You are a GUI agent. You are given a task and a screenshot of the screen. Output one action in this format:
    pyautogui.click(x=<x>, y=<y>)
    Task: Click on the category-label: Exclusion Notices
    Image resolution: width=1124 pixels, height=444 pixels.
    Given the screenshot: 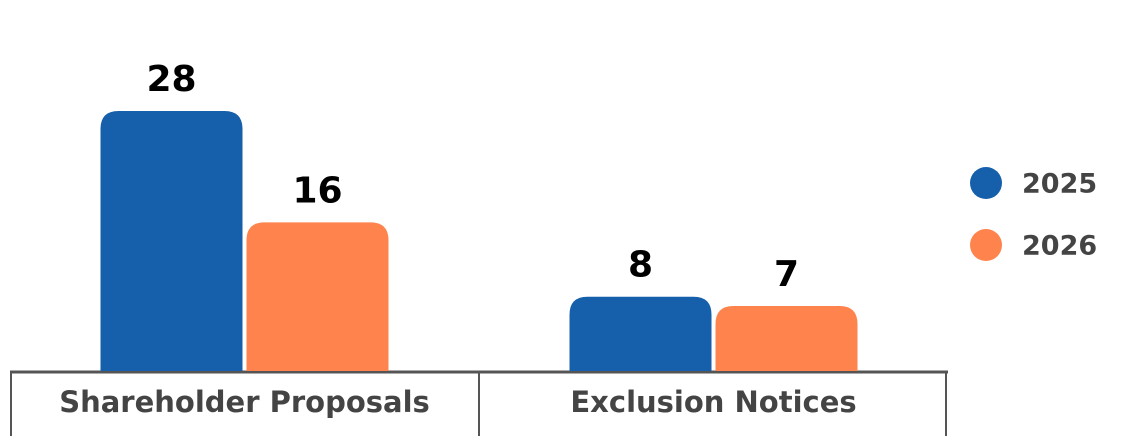 What is the action you would take?
    pyautogui.click(x=713, y=402)
    